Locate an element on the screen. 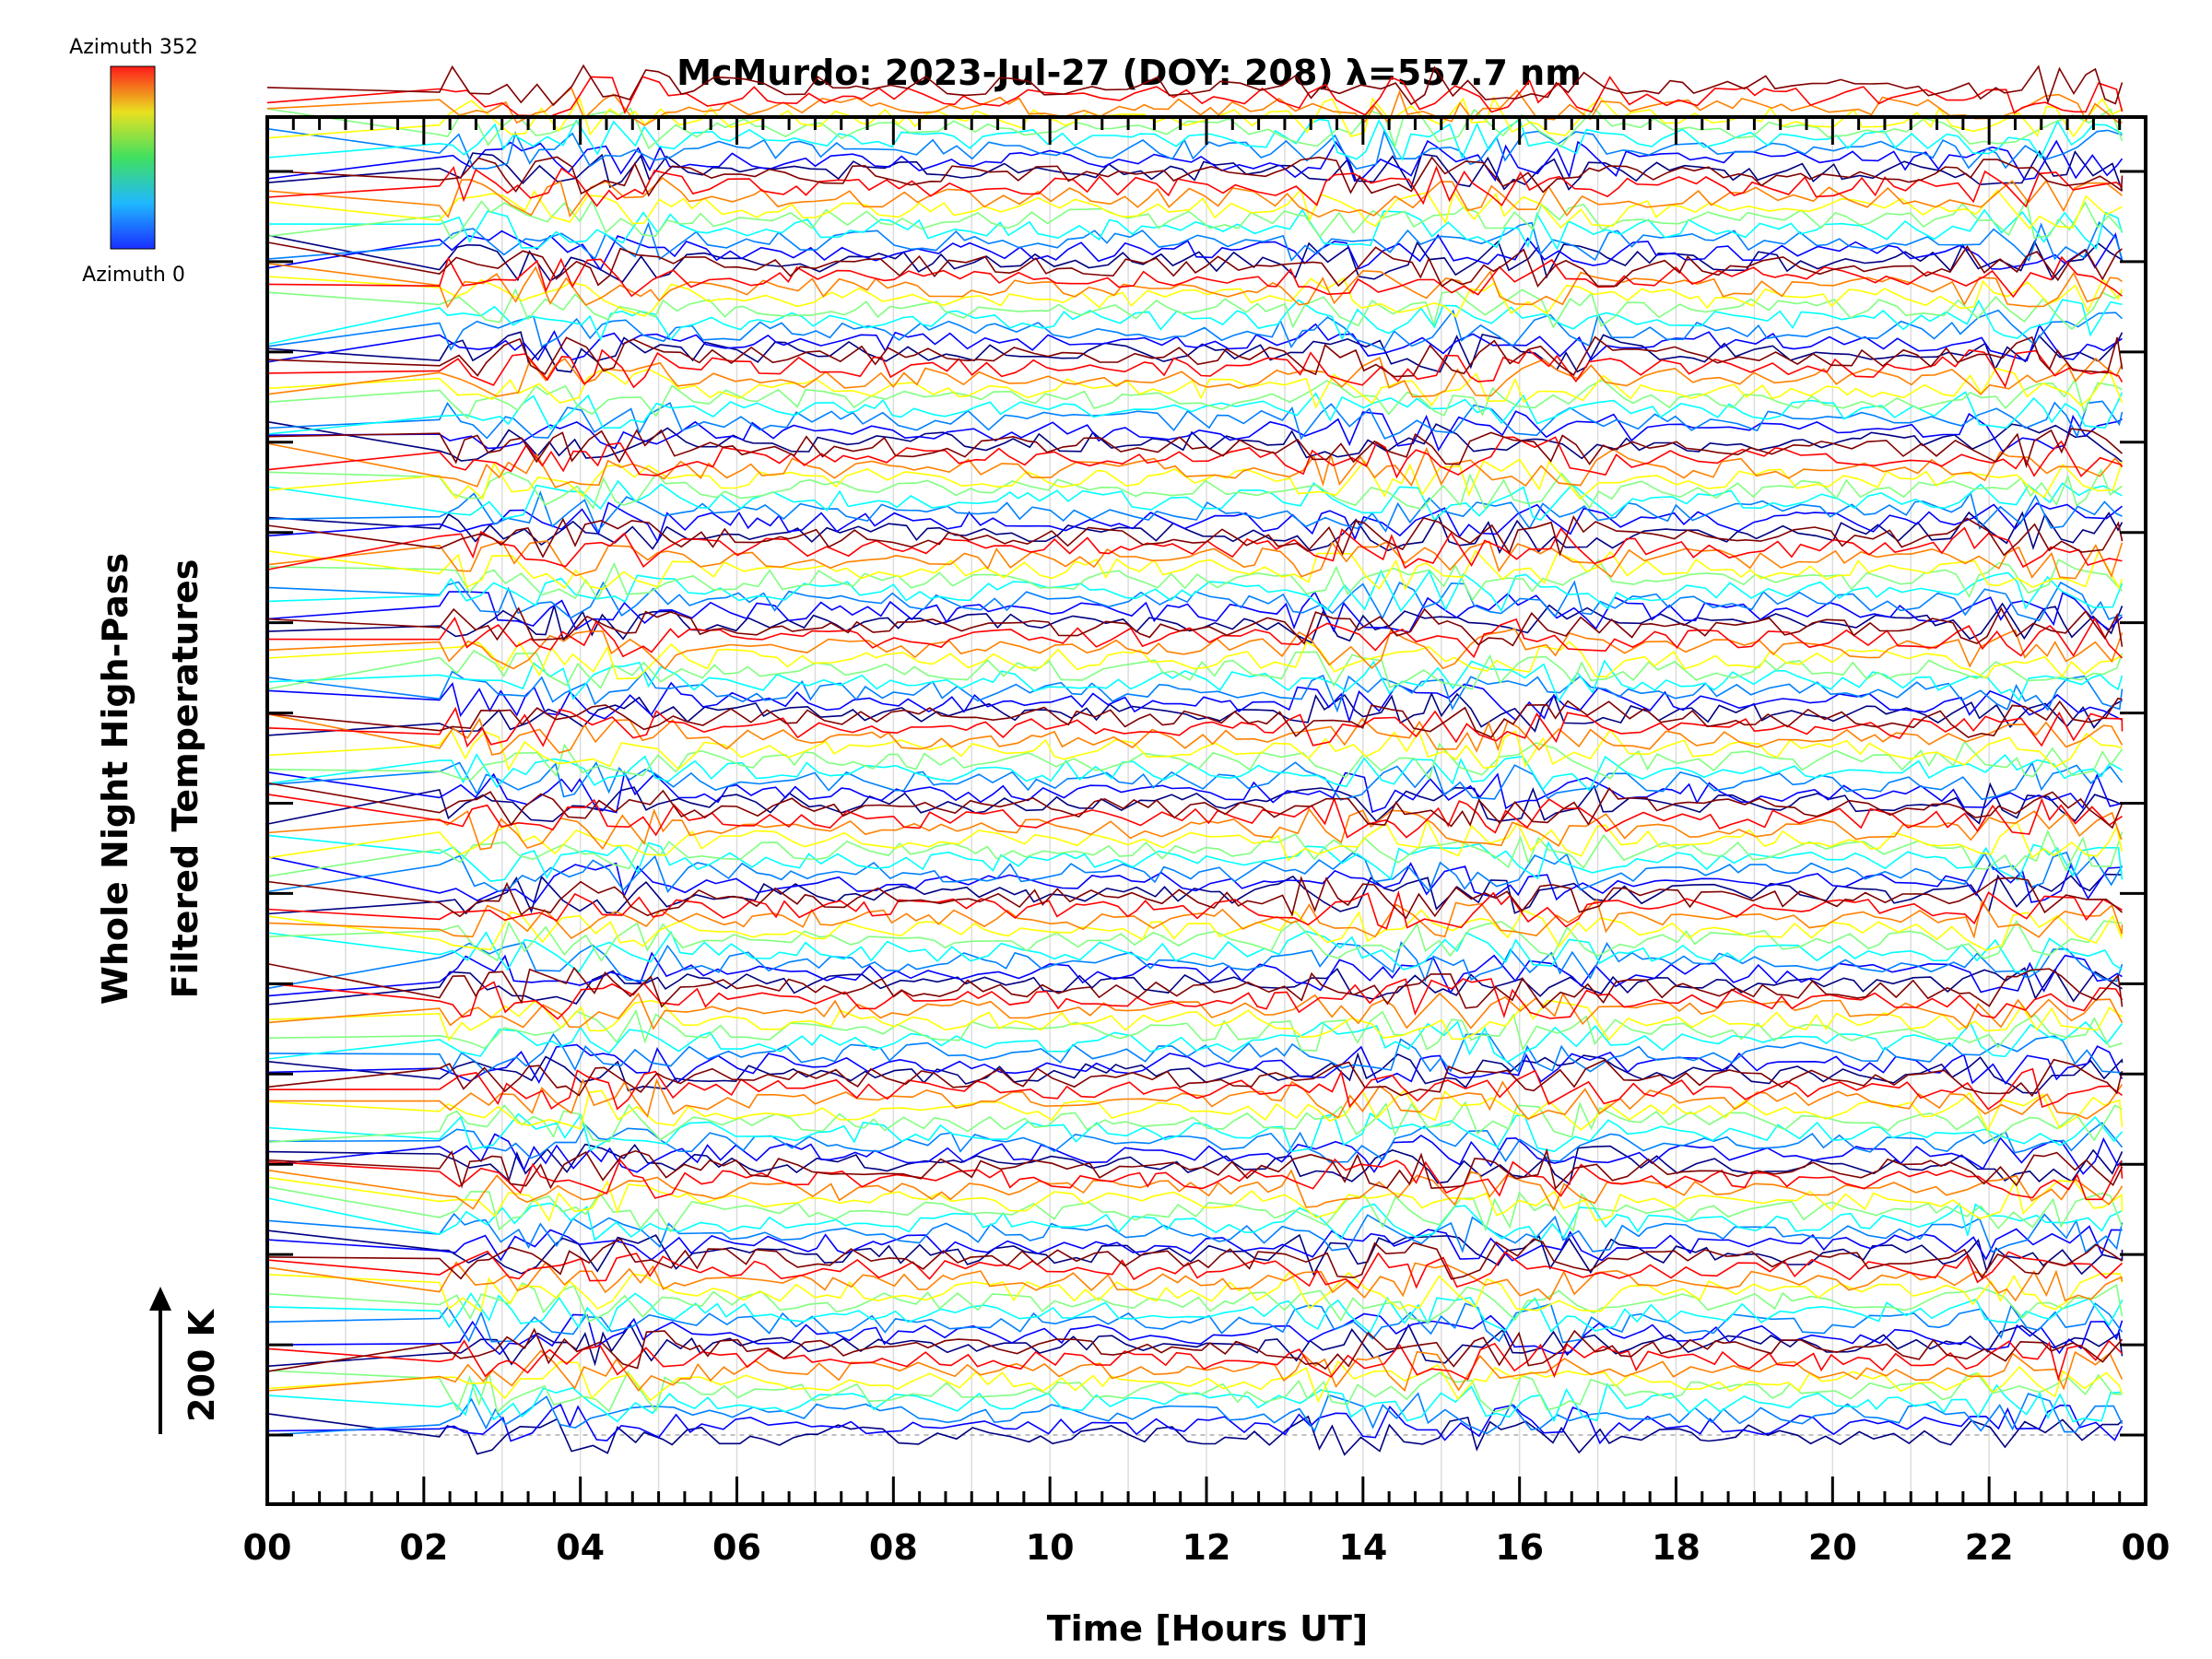 Image resolution: width=2212 pixels, height=1659 pixels. x-tick-label: 10 is located at coordinates (1050, 1547).